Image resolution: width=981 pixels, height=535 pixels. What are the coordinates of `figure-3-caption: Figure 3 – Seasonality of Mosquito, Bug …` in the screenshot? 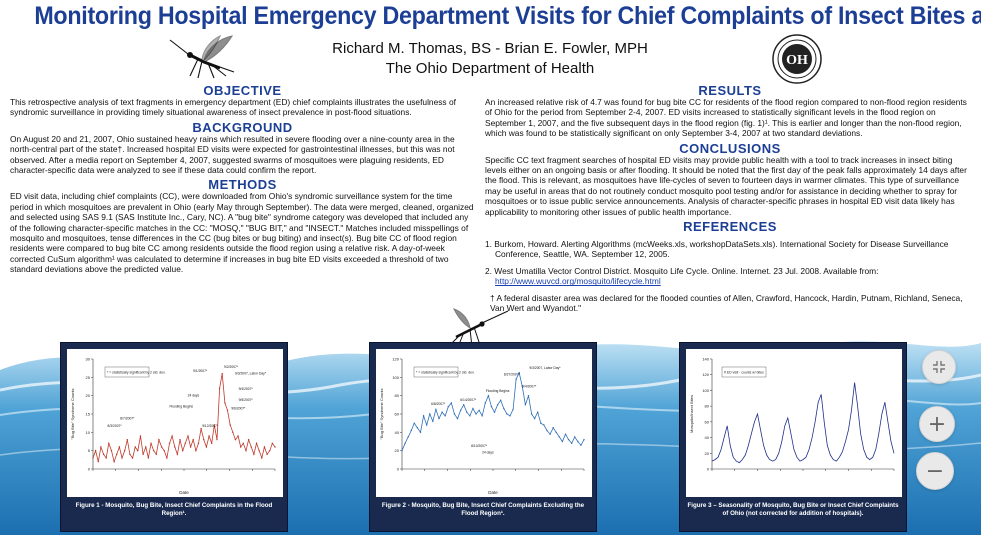 It's located at (793, 509).